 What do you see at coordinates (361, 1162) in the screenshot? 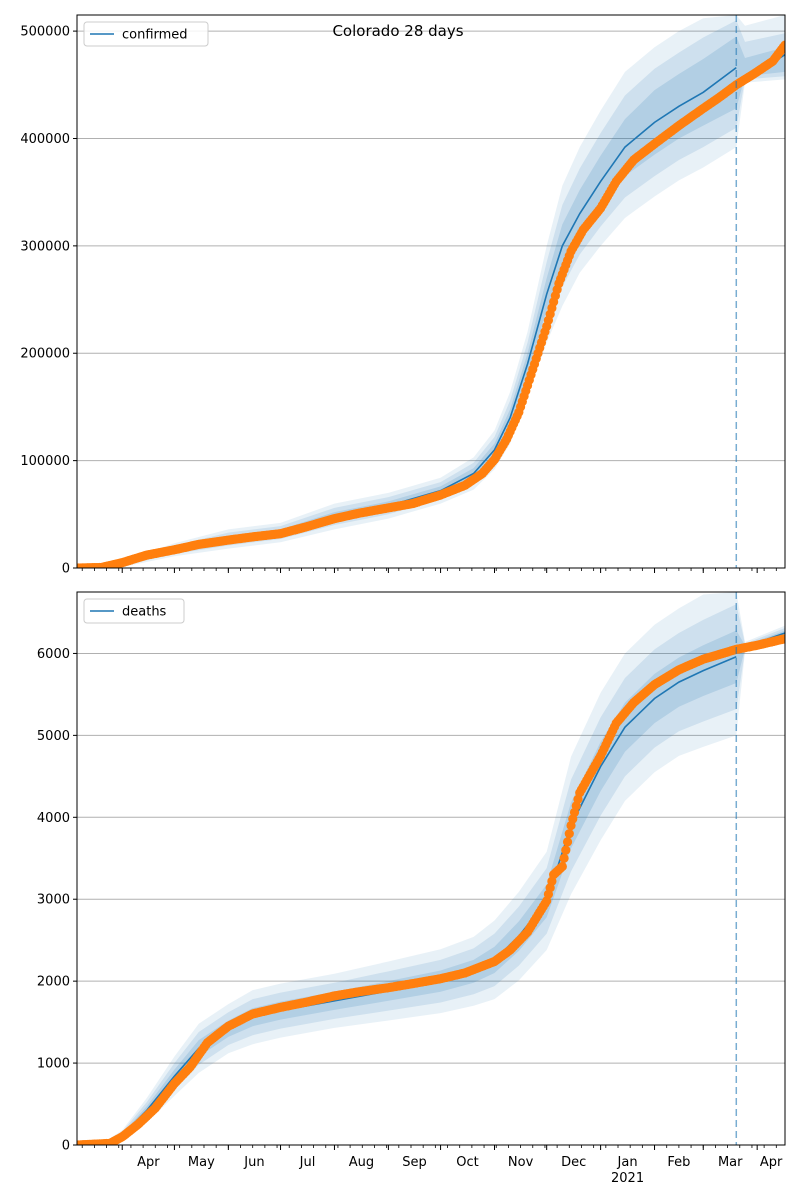
I see `x-month-label: Aug` at bounding box center [361, 1162].